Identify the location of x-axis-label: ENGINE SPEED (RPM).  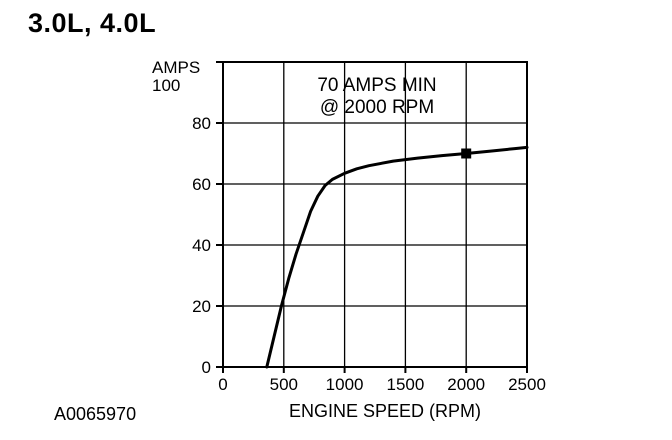
(385, 411).